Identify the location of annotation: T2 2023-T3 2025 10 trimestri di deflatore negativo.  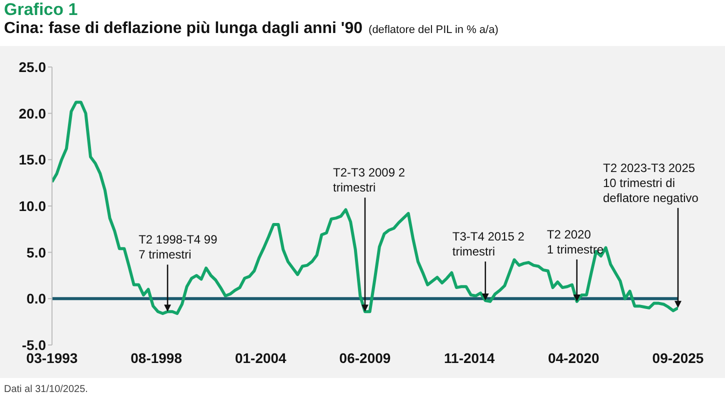
(651, 182).